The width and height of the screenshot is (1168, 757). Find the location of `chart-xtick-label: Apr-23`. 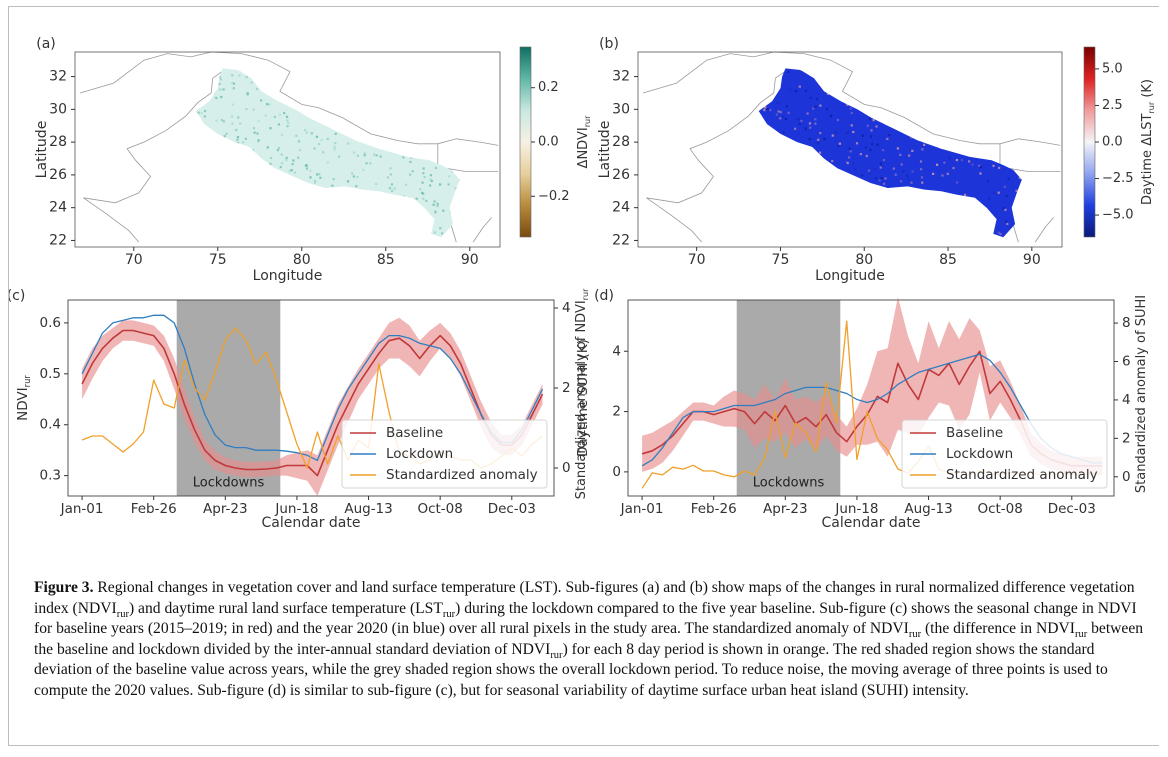

chart-xtick-label: Apr-23 is located at coordinates (785, 509).